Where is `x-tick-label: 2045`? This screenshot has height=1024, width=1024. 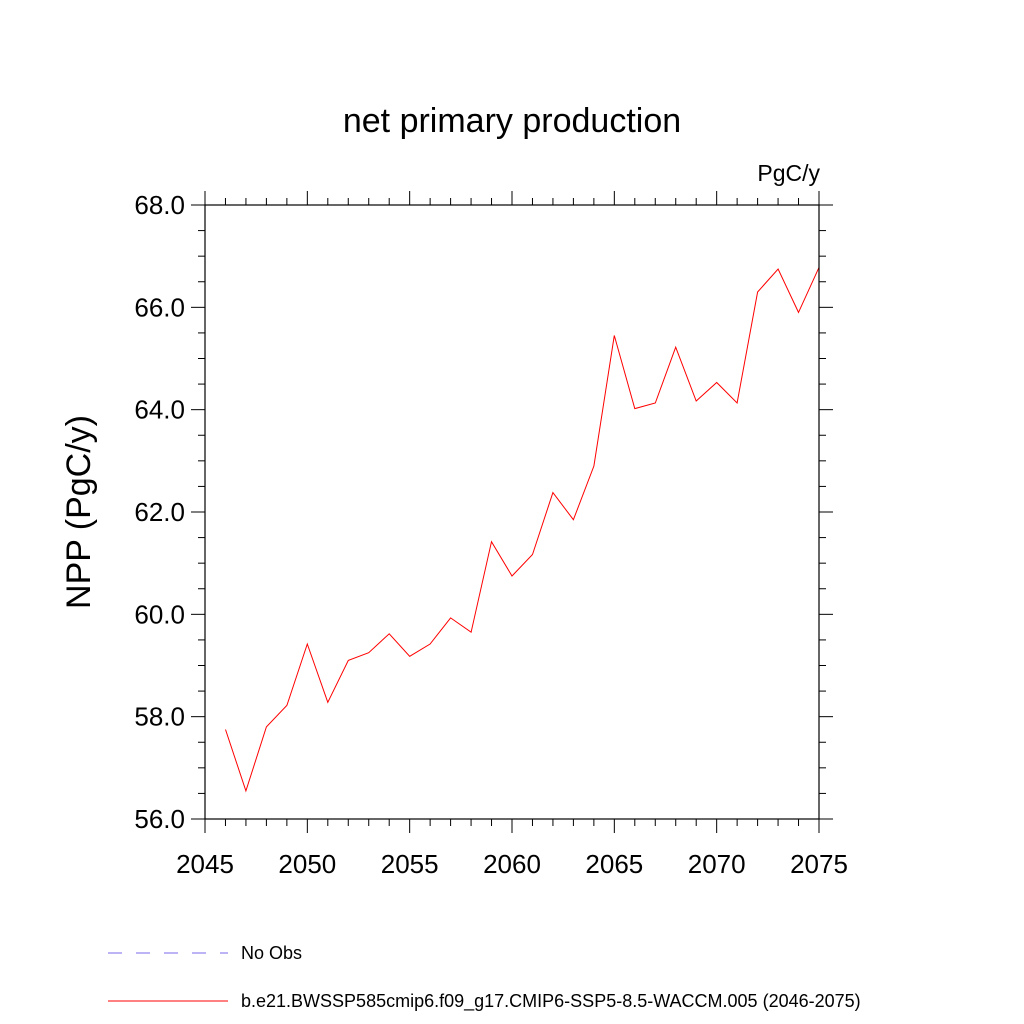
x-tick-label: 2045 is located at coordinates (205, 864).